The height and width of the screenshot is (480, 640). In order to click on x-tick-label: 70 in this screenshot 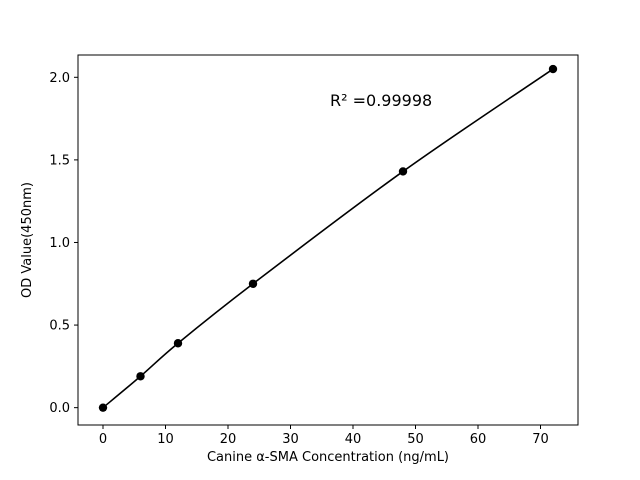, I will do `click(540, 439)`.